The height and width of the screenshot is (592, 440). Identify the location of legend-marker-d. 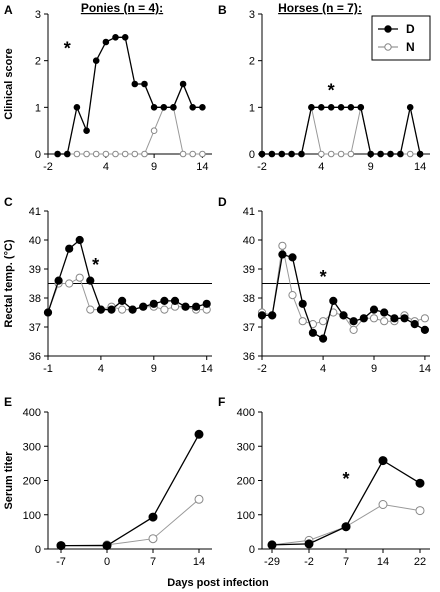
(388, 29).